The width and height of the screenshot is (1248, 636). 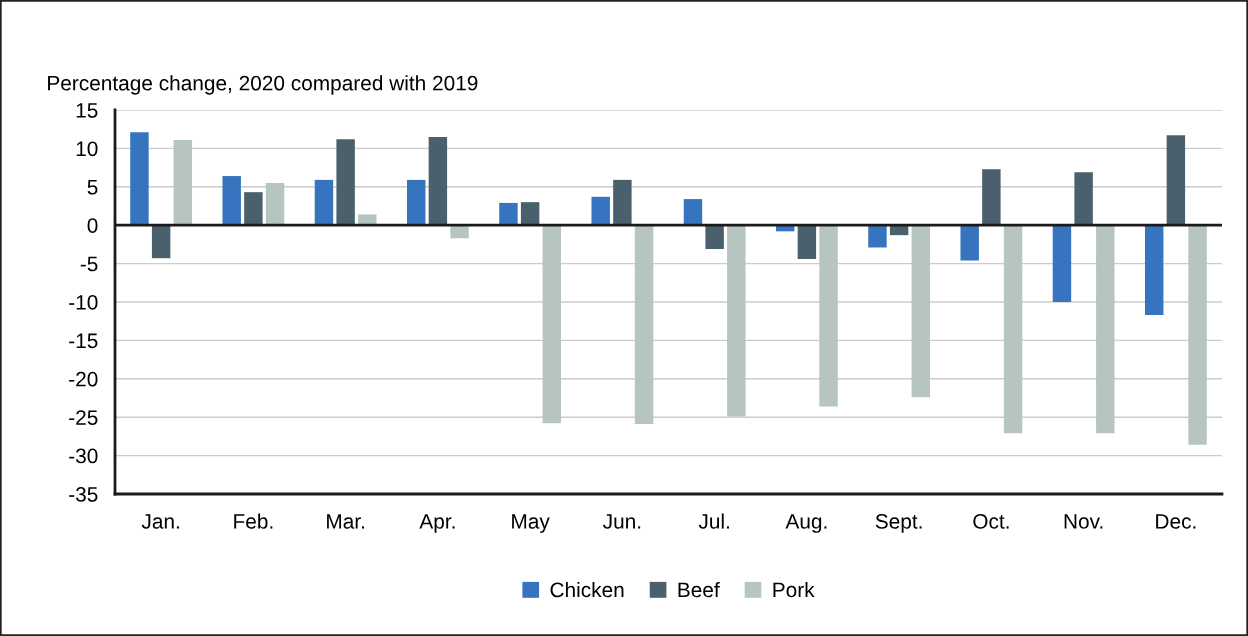 What do you see at coordinates (806, 523) in the screenshot?
I see `x-tick-label: Aug.` at bounding box center [806, 523].